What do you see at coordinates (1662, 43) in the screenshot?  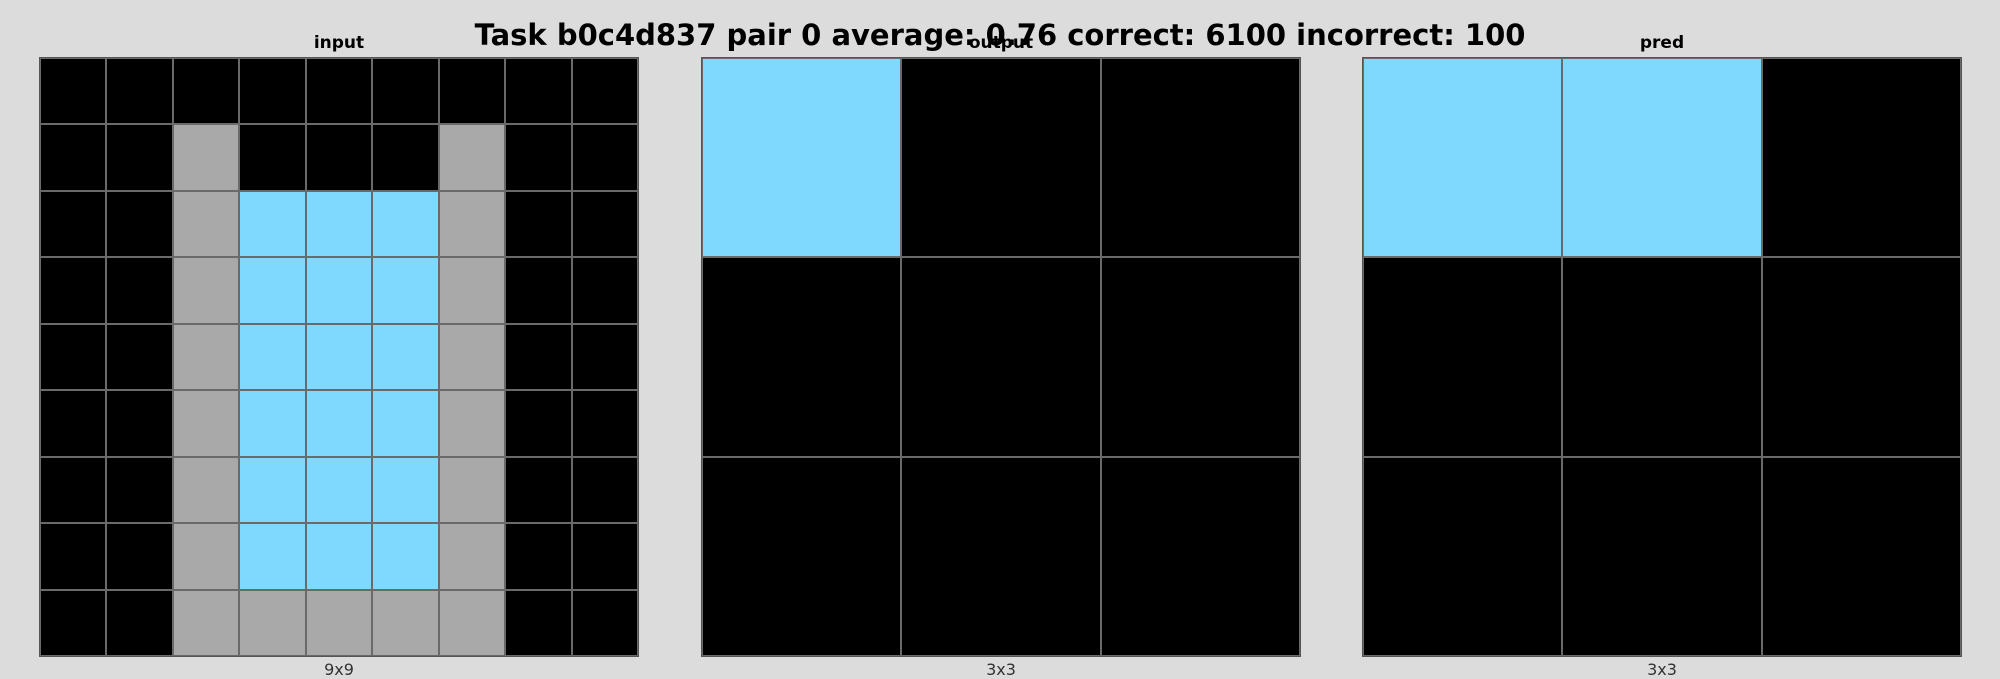 I see `panel-label-pred: pred` at bounding box center [1662, 43].